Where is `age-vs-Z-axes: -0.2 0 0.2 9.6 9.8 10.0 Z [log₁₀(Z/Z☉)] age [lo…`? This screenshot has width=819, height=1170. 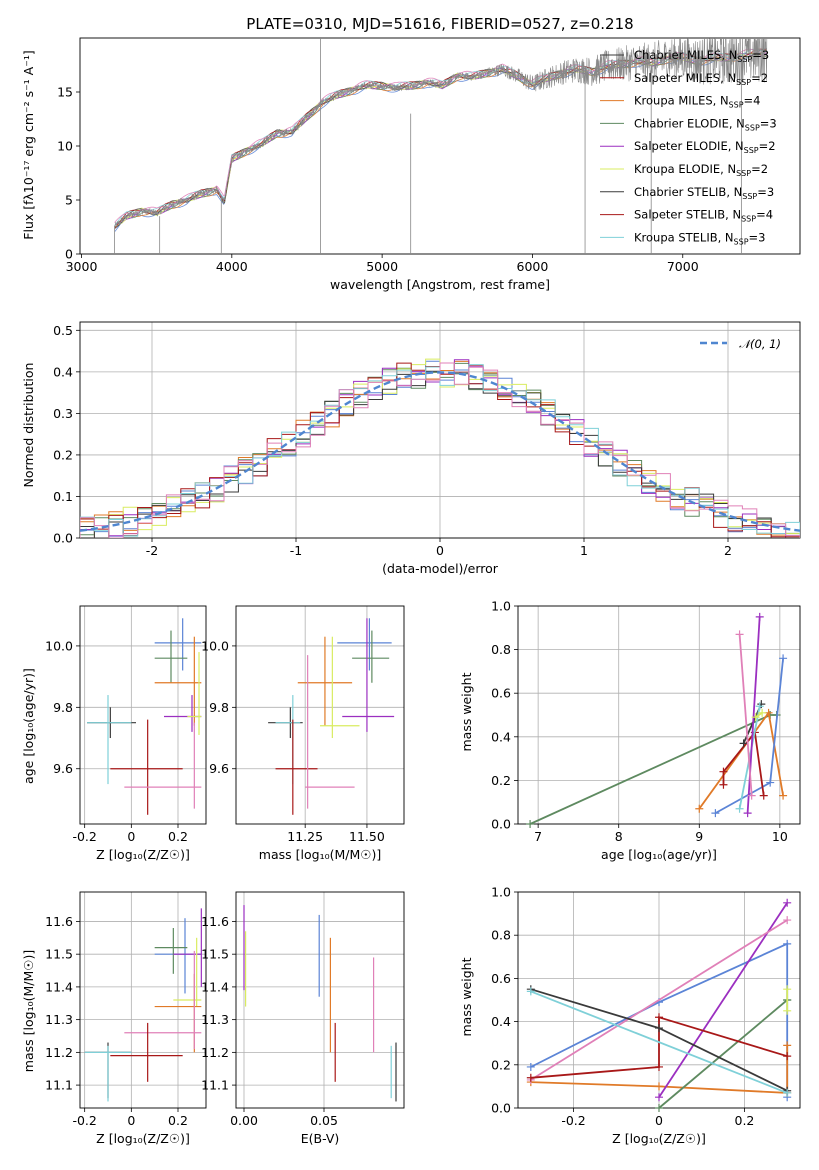 age-vs-Z-axes: -0.2 0 0.2 9.6 9.8 10.0 Z [log₁₀(Z/Z☉)] age [lo… is located at coordinates (114, 733).